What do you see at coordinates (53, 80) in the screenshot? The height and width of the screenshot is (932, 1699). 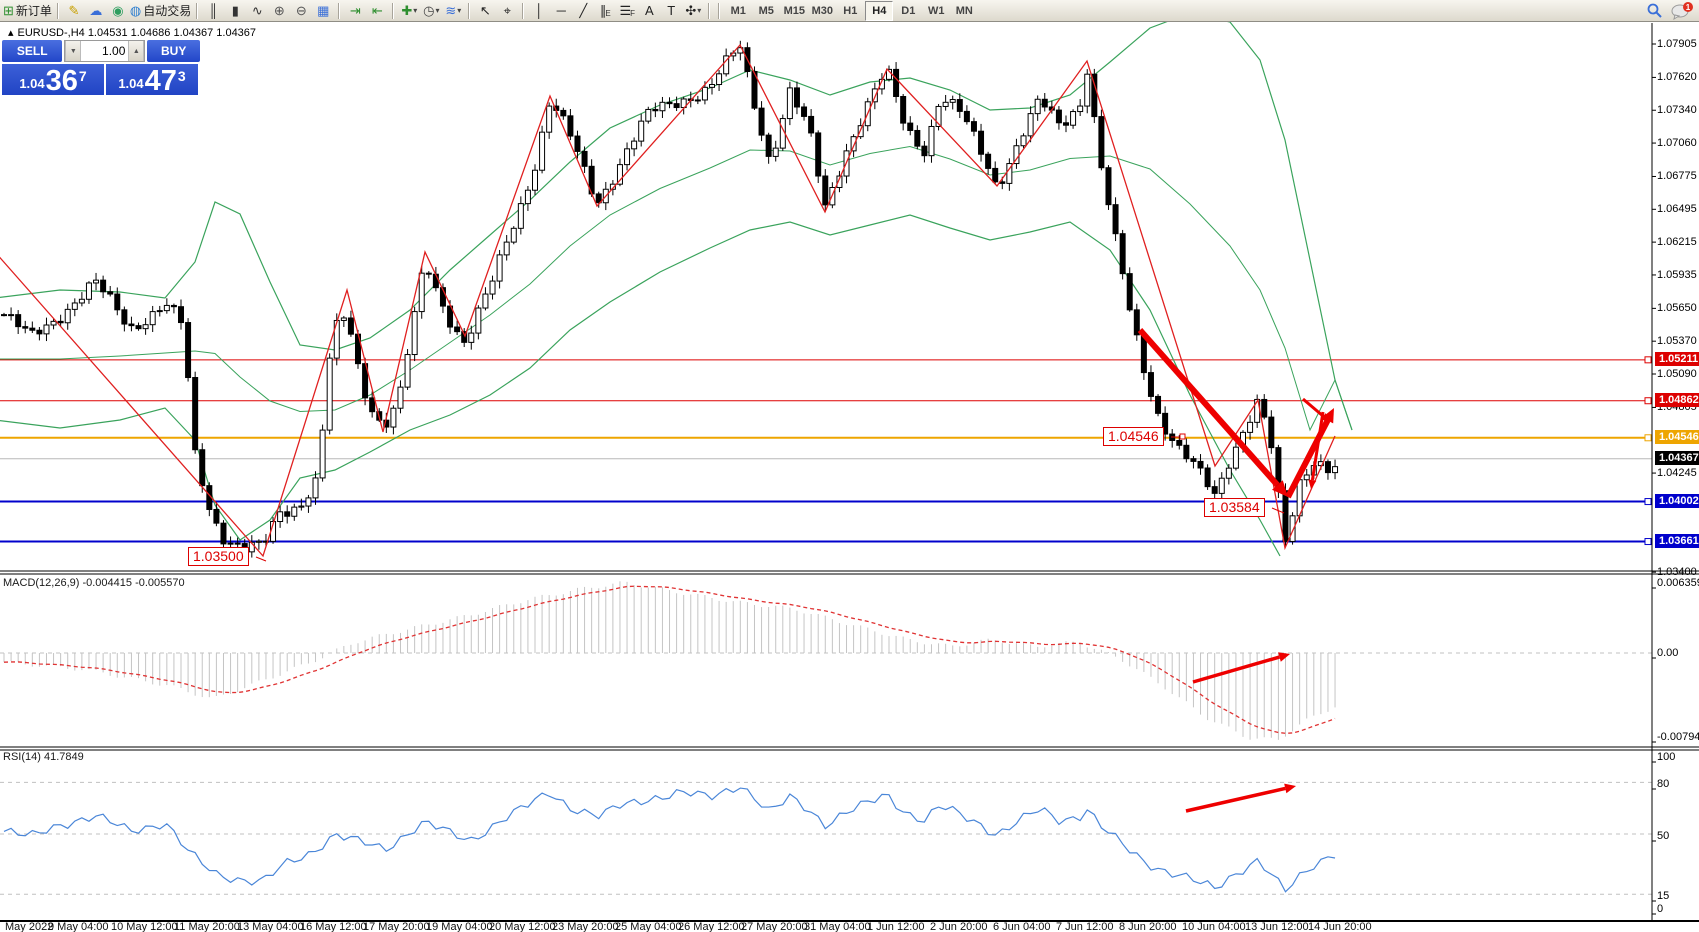 I see `sell-price-display: 1.04 36 7` at bounding box center [53, 80].